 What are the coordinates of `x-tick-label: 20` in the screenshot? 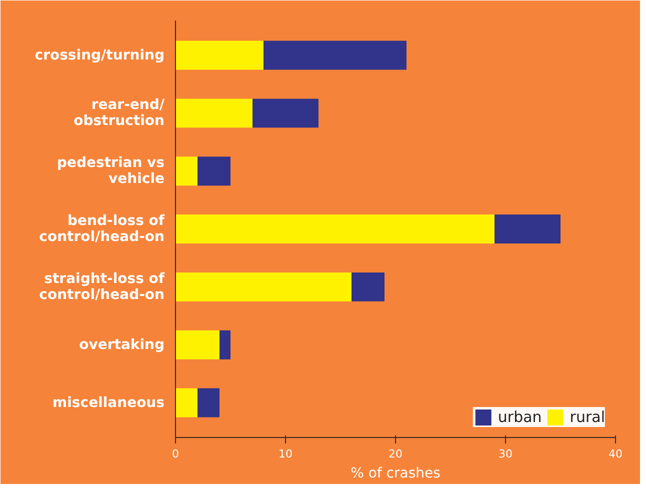 It's located at (395, 454).